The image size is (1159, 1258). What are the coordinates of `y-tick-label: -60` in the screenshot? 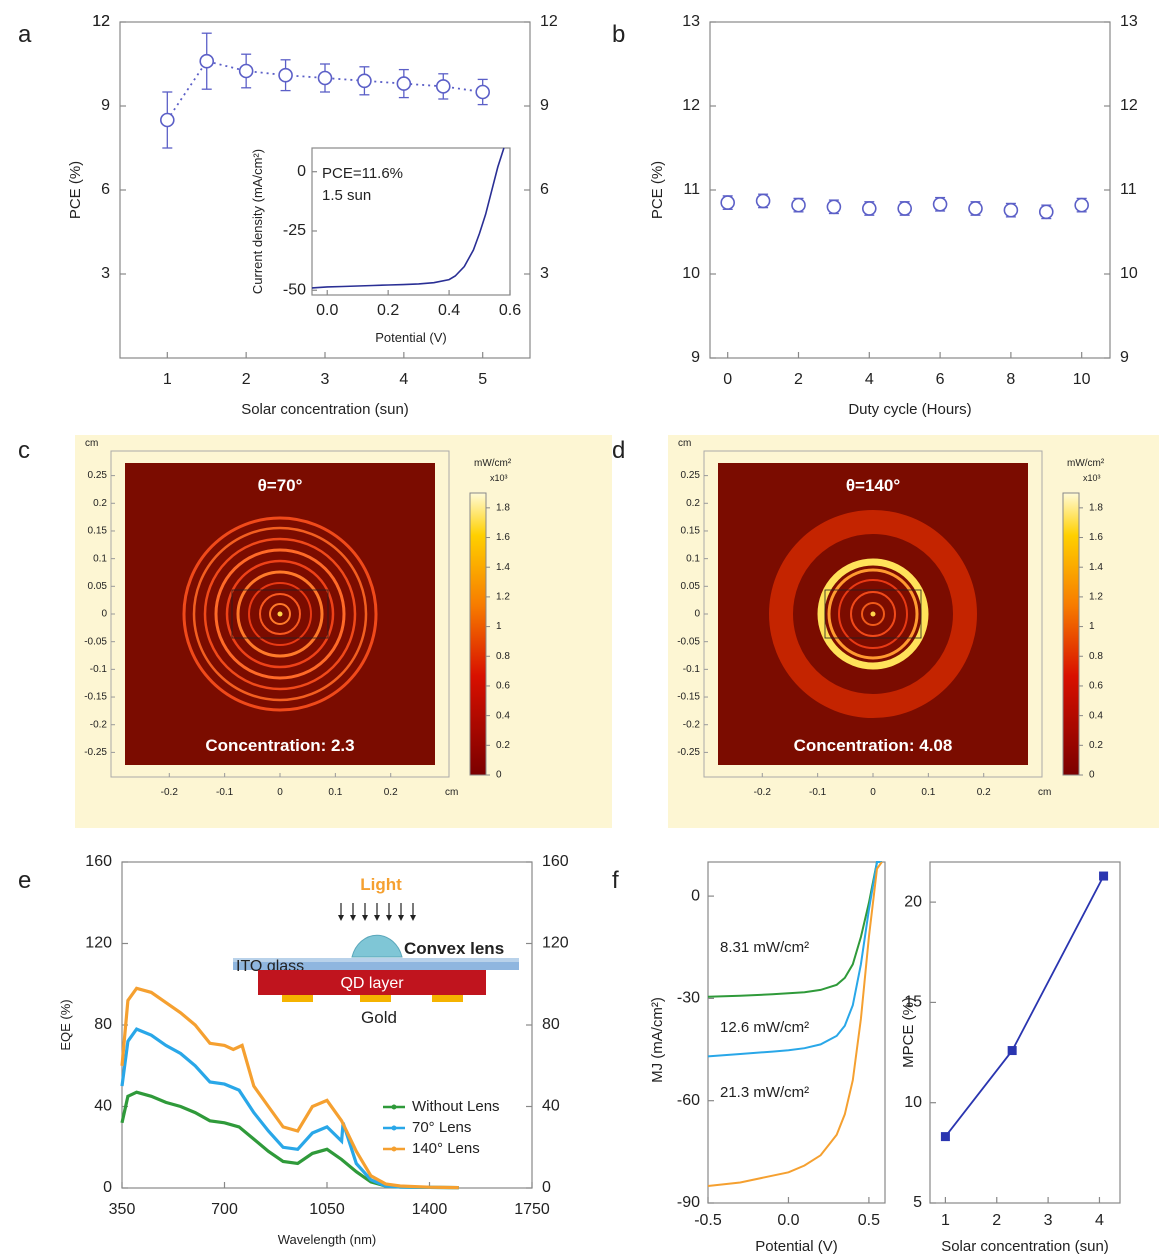 It's located at (688, 1100).